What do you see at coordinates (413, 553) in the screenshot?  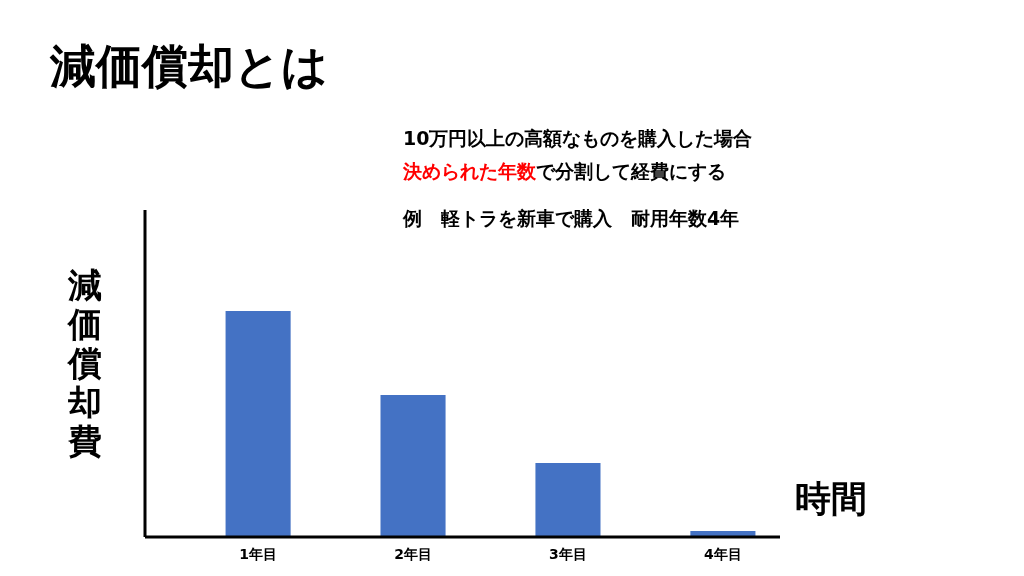 I see `x-tick-label: 2年目` at bounding box center [413, 553].